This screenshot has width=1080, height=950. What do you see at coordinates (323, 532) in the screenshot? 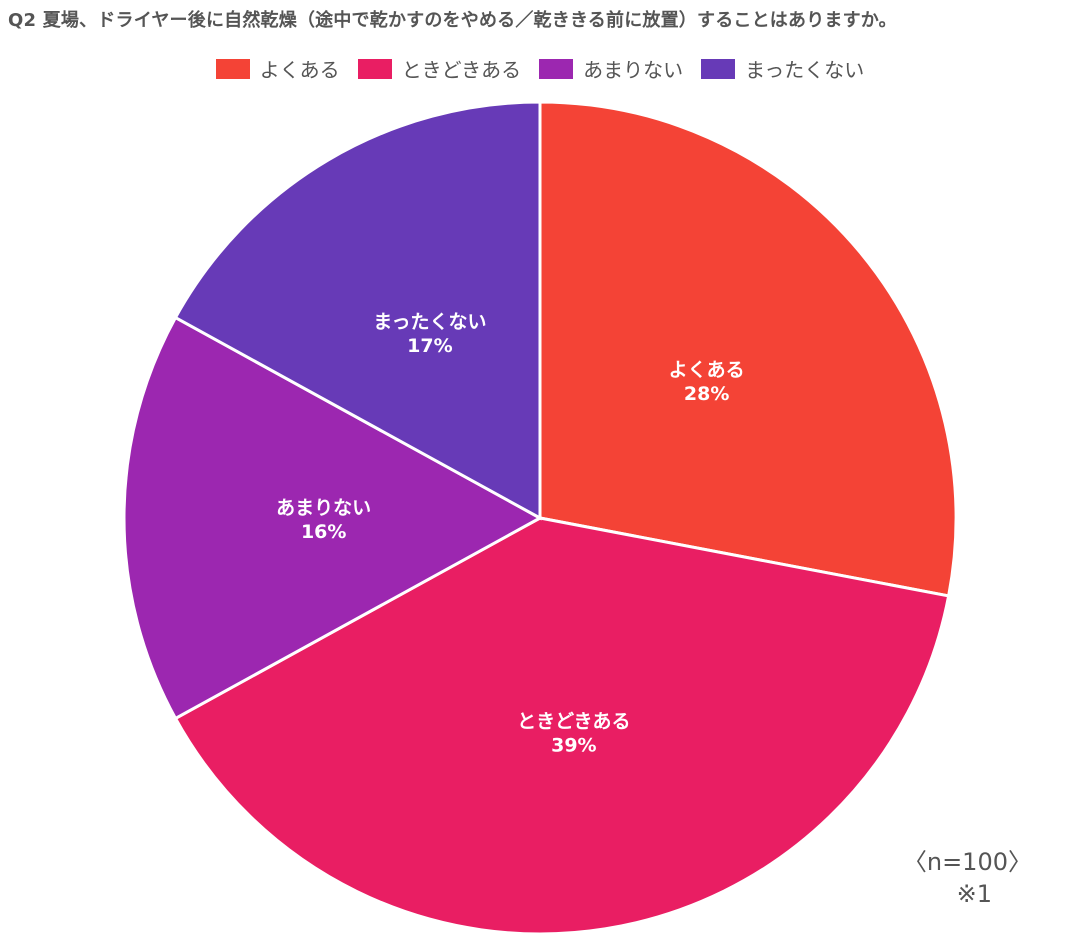
I see `slice-label-value-2: 16%` at bounding box center [323, 532].